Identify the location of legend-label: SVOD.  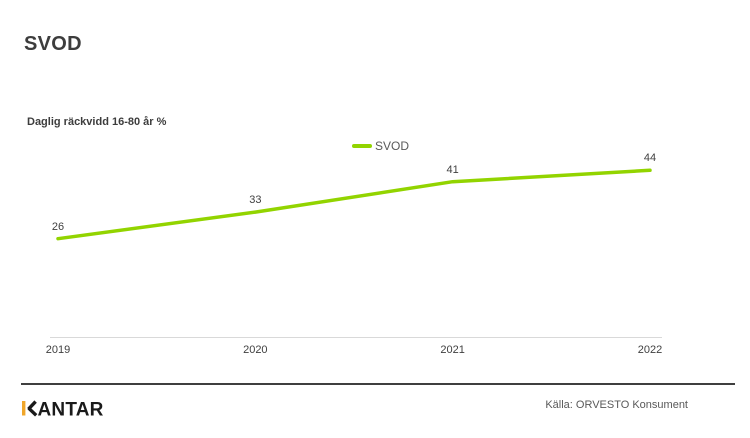
(392, 146).